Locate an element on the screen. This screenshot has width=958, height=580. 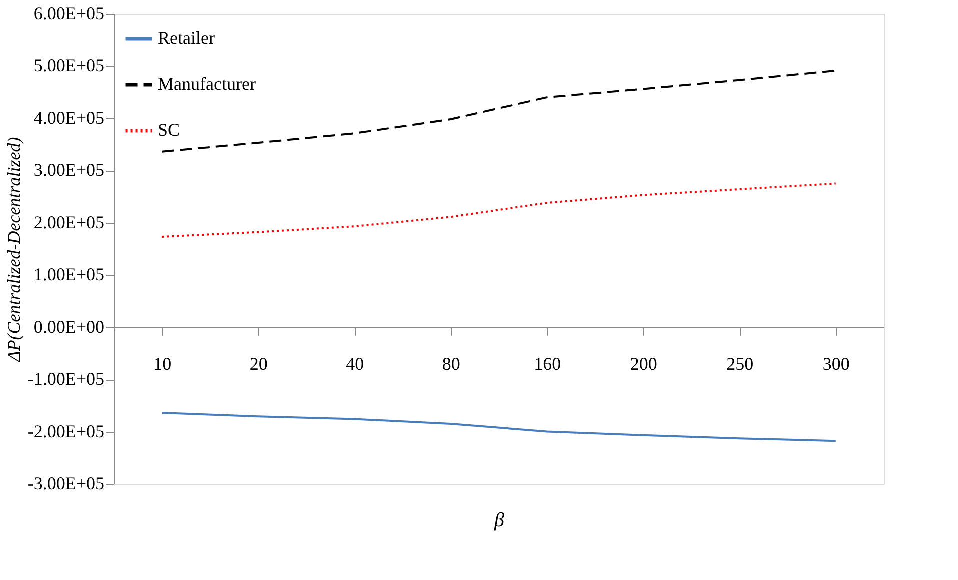
x-tick-label: 300 is located at coordinates (836, 364).